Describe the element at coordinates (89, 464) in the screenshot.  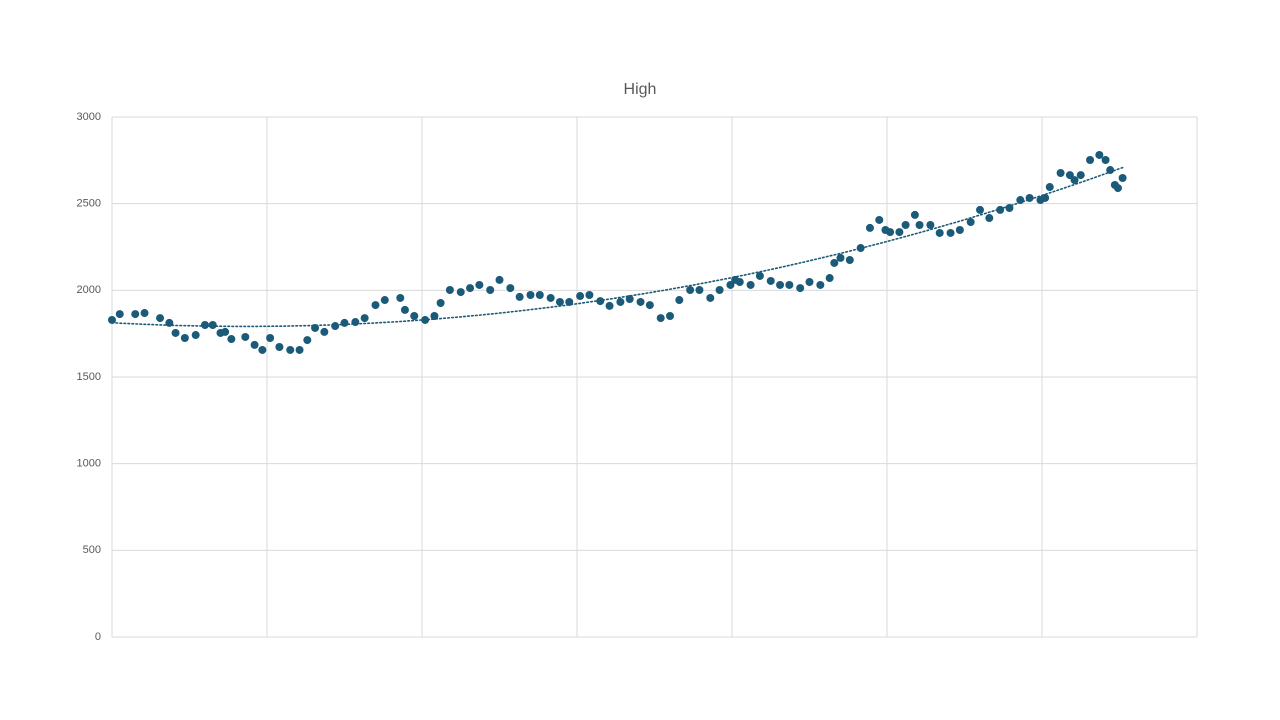
I see `y-tick-label: 1000` at that location.